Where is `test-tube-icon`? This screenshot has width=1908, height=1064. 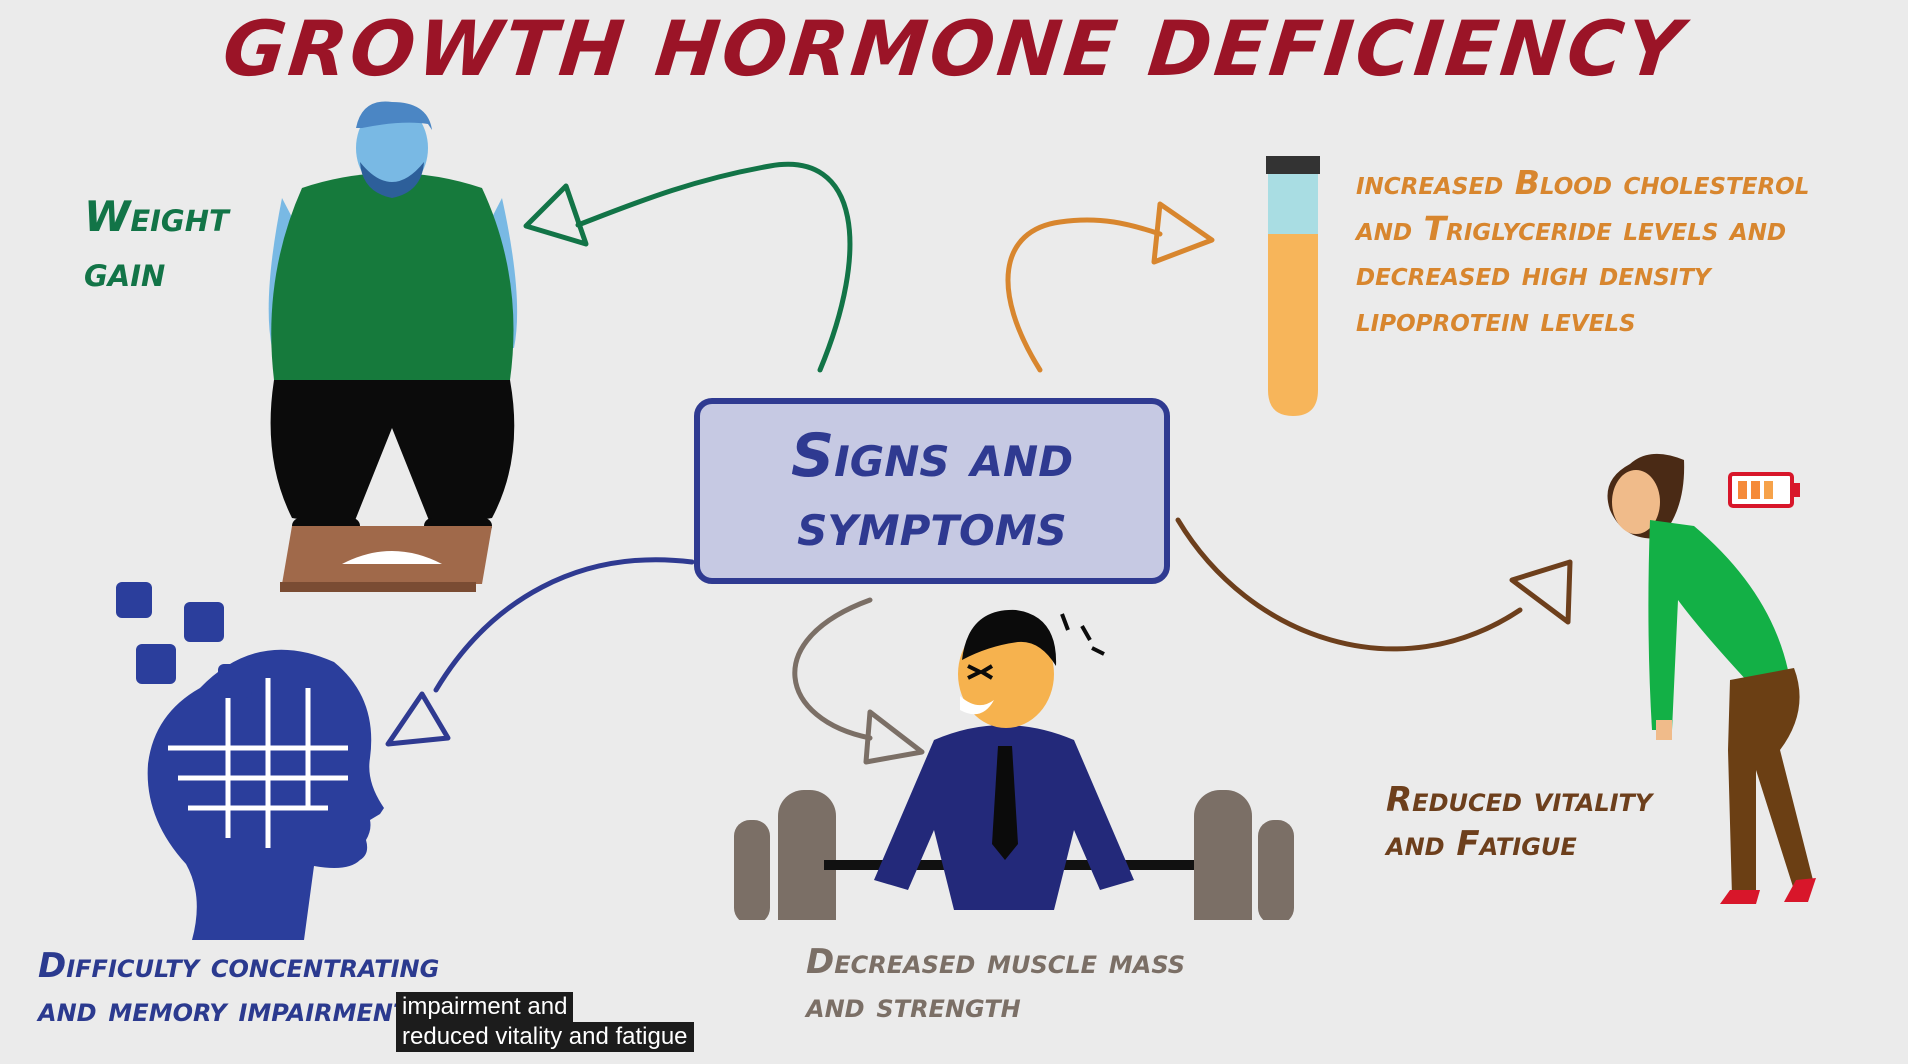
test-tube-icon is located at coordinates (1293, 286).